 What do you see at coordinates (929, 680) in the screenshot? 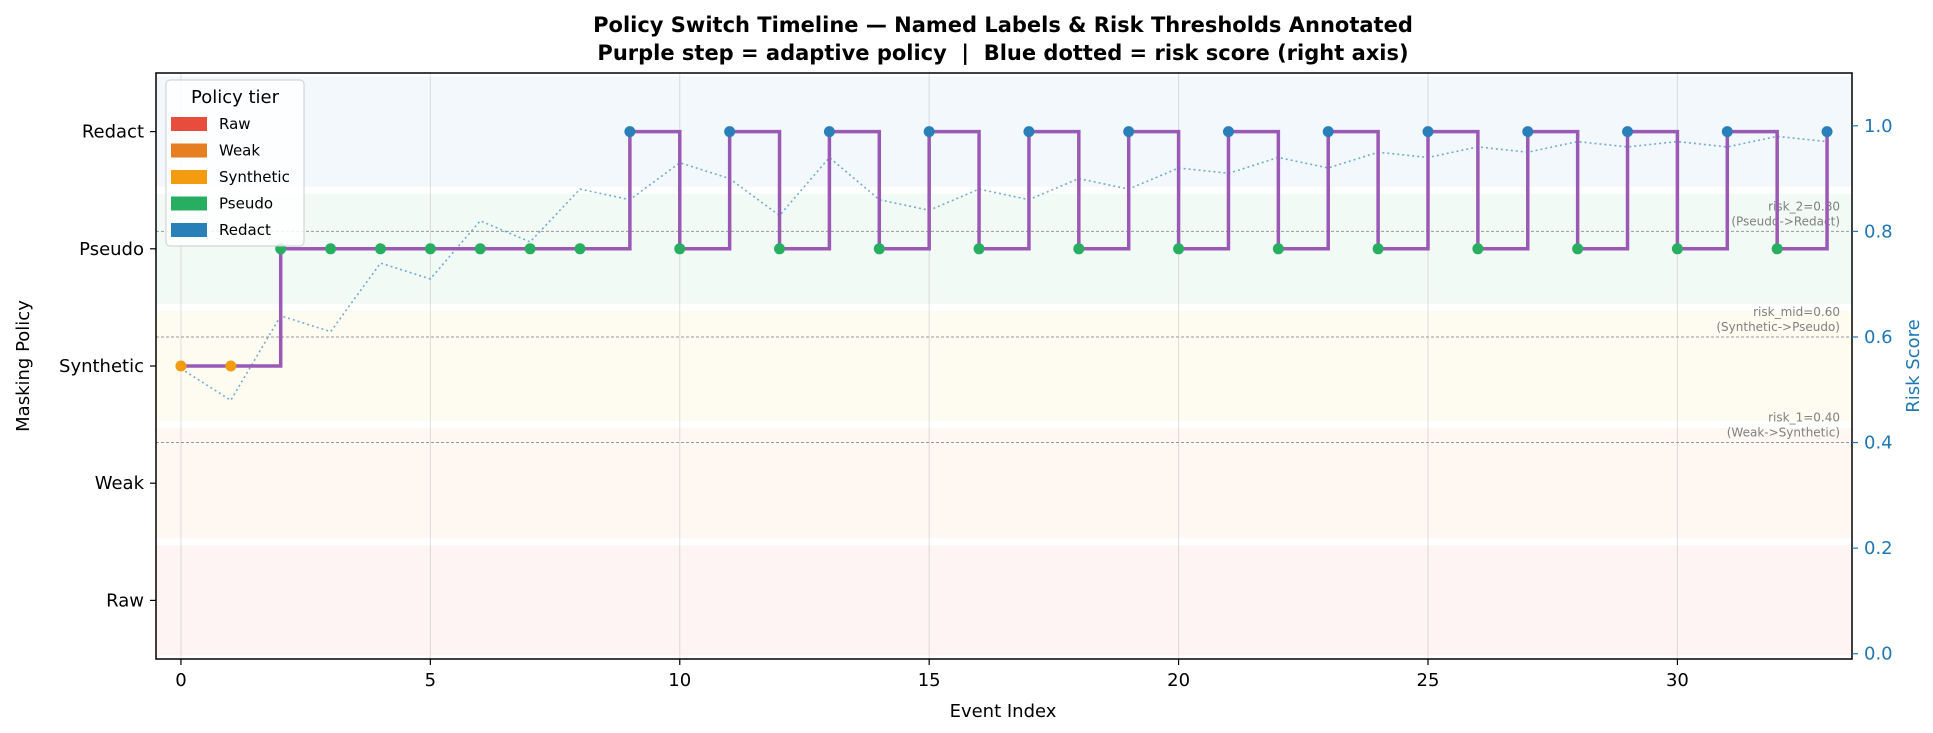
I see `x-tick-label: 15` at bounding box center [929, 680].